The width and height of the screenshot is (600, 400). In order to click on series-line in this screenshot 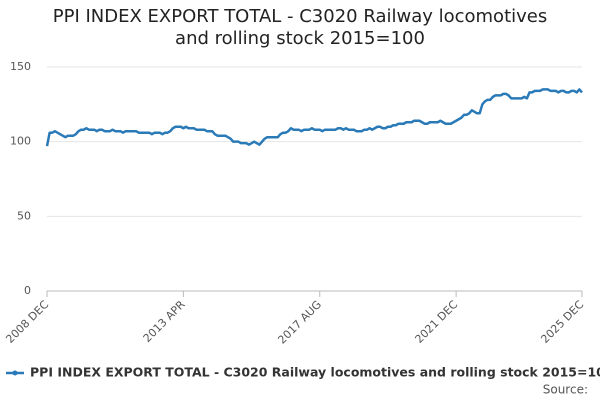, I will do `click(314, 117)`.